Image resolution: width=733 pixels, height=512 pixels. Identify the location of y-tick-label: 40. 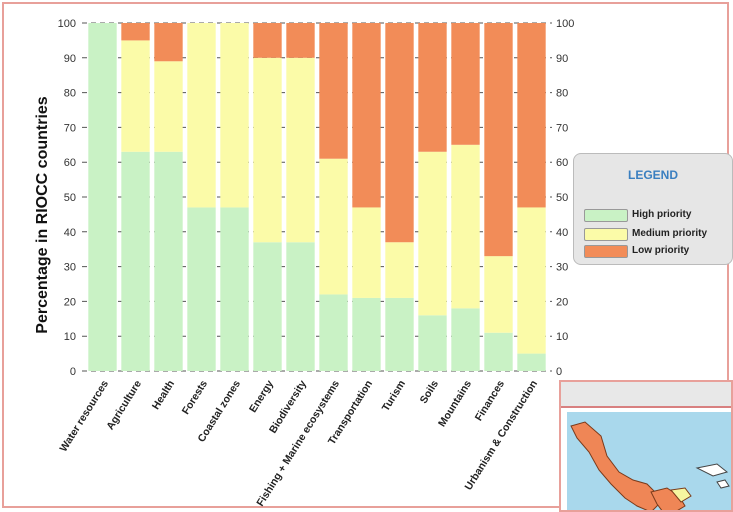
(70, 233).